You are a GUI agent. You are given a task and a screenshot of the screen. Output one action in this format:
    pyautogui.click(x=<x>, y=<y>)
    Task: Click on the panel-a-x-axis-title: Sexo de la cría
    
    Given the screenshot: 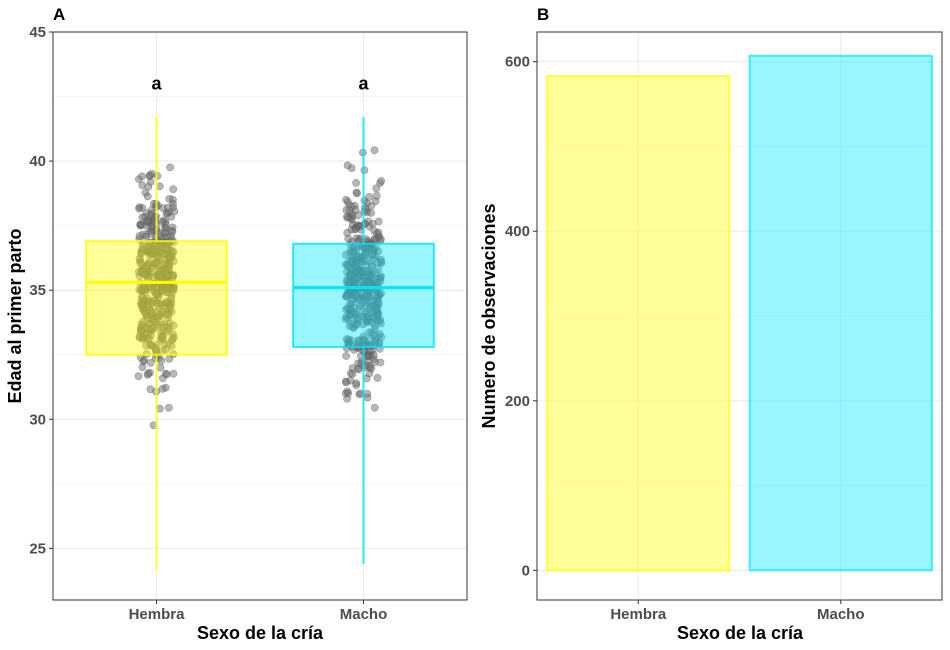 What is the action you would take?
    pyautogui.click(x=260, y=633)
    